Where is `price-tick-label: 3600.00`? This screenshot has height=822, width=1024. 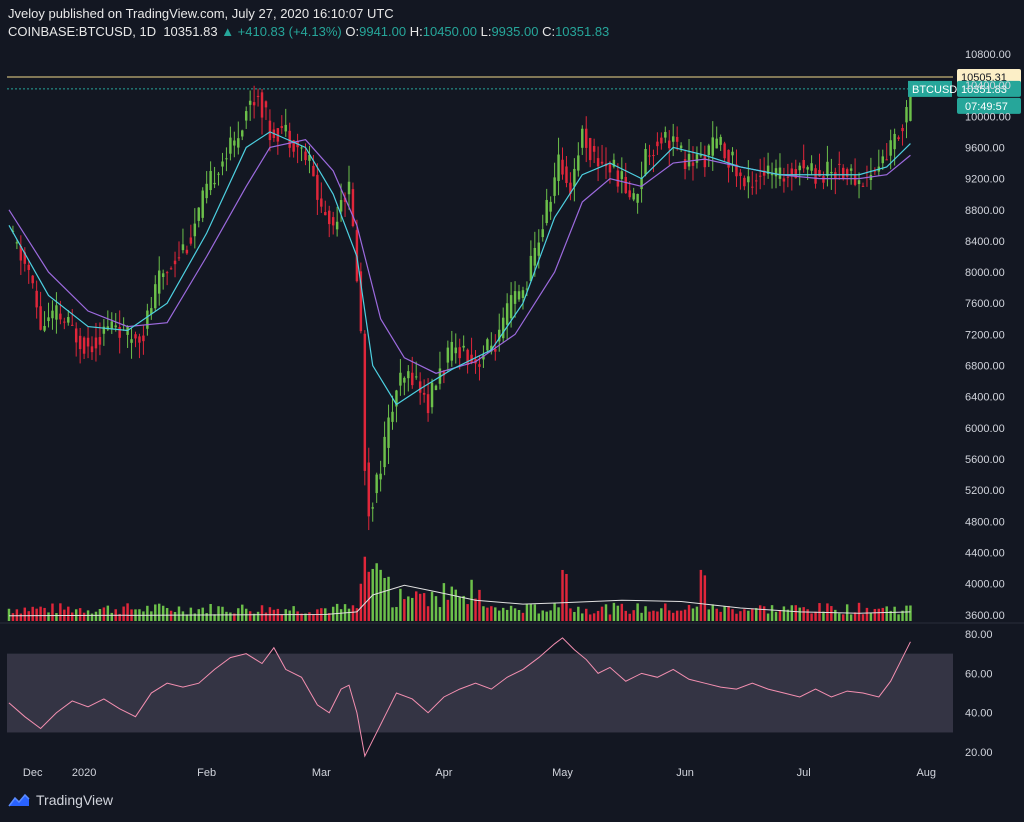
price-tick-label: 3600.00 is located at coordinates (985, 616).